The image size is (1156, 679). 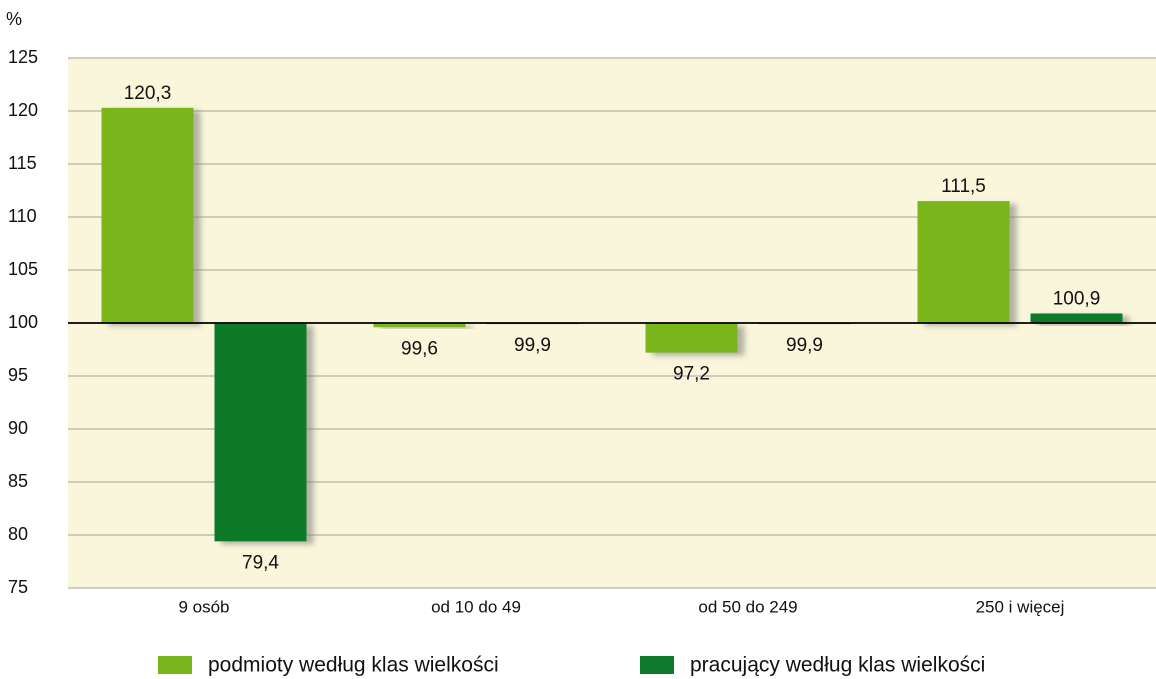 I want to click on y-tick-label: 115, so click(x=22, y=163).